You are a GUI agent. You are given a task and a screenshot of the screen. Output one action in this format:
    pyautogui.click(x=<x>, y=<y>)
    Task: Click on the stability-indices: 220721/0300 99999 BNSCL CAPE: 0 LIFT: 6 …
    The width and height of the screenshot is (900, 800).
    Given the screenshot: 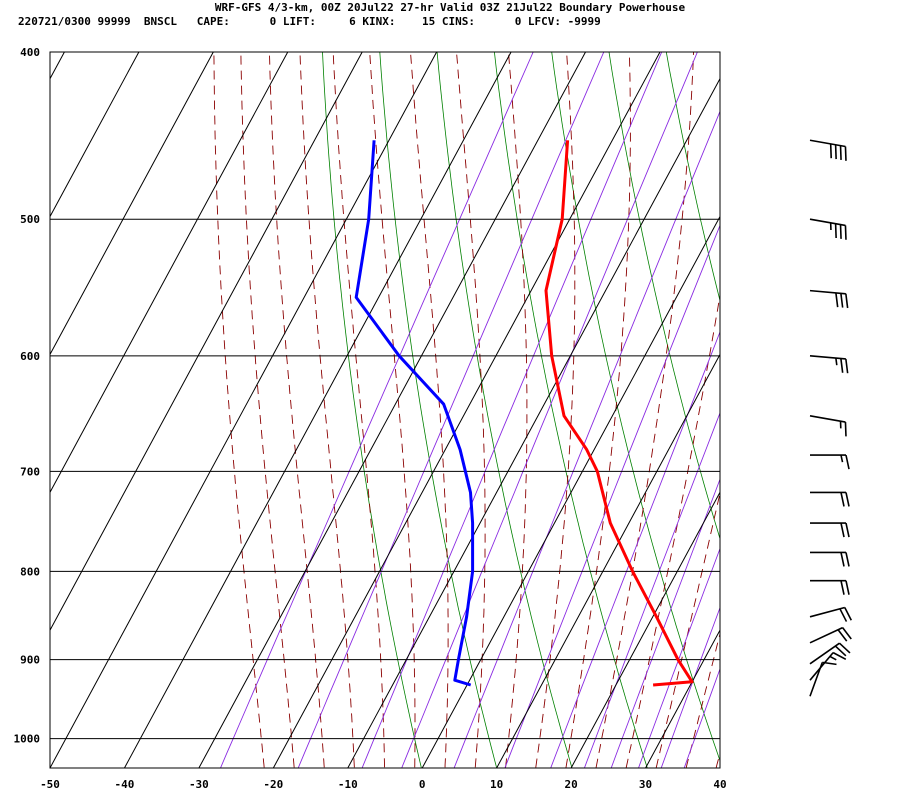 What is the action you would take?
    pyautogui.click(x=309, y=21)
    